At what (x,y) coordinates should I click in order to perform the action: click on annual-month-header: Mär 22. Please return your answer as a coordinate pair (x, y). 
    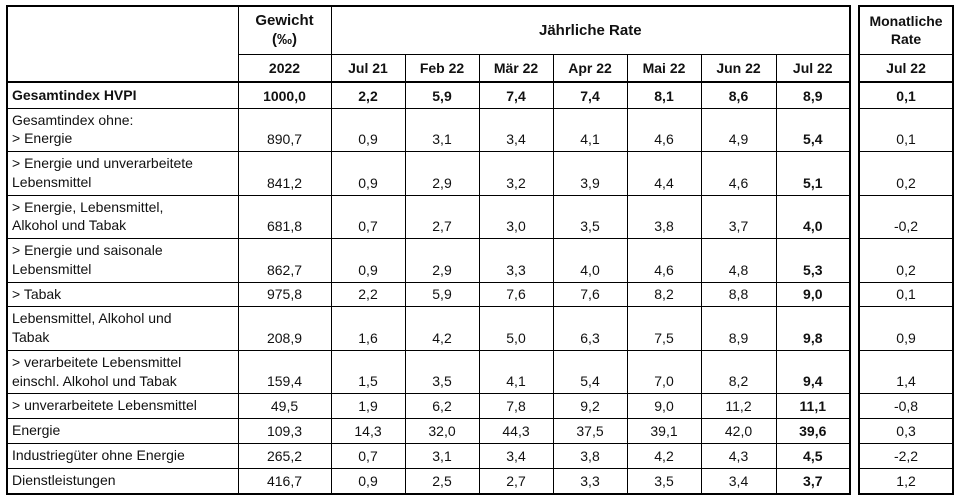
    Looking at the image, I should click on (516, 68).